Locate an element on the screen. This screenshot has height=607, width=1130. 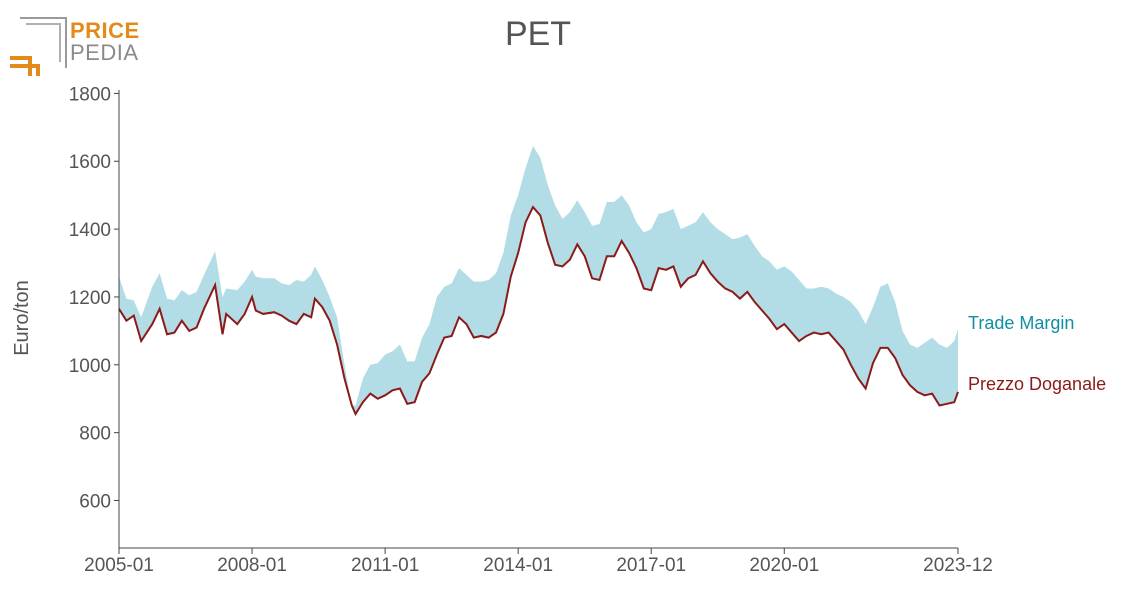
x-tick-label: 2017-01 is located at coordinates (651, 565).